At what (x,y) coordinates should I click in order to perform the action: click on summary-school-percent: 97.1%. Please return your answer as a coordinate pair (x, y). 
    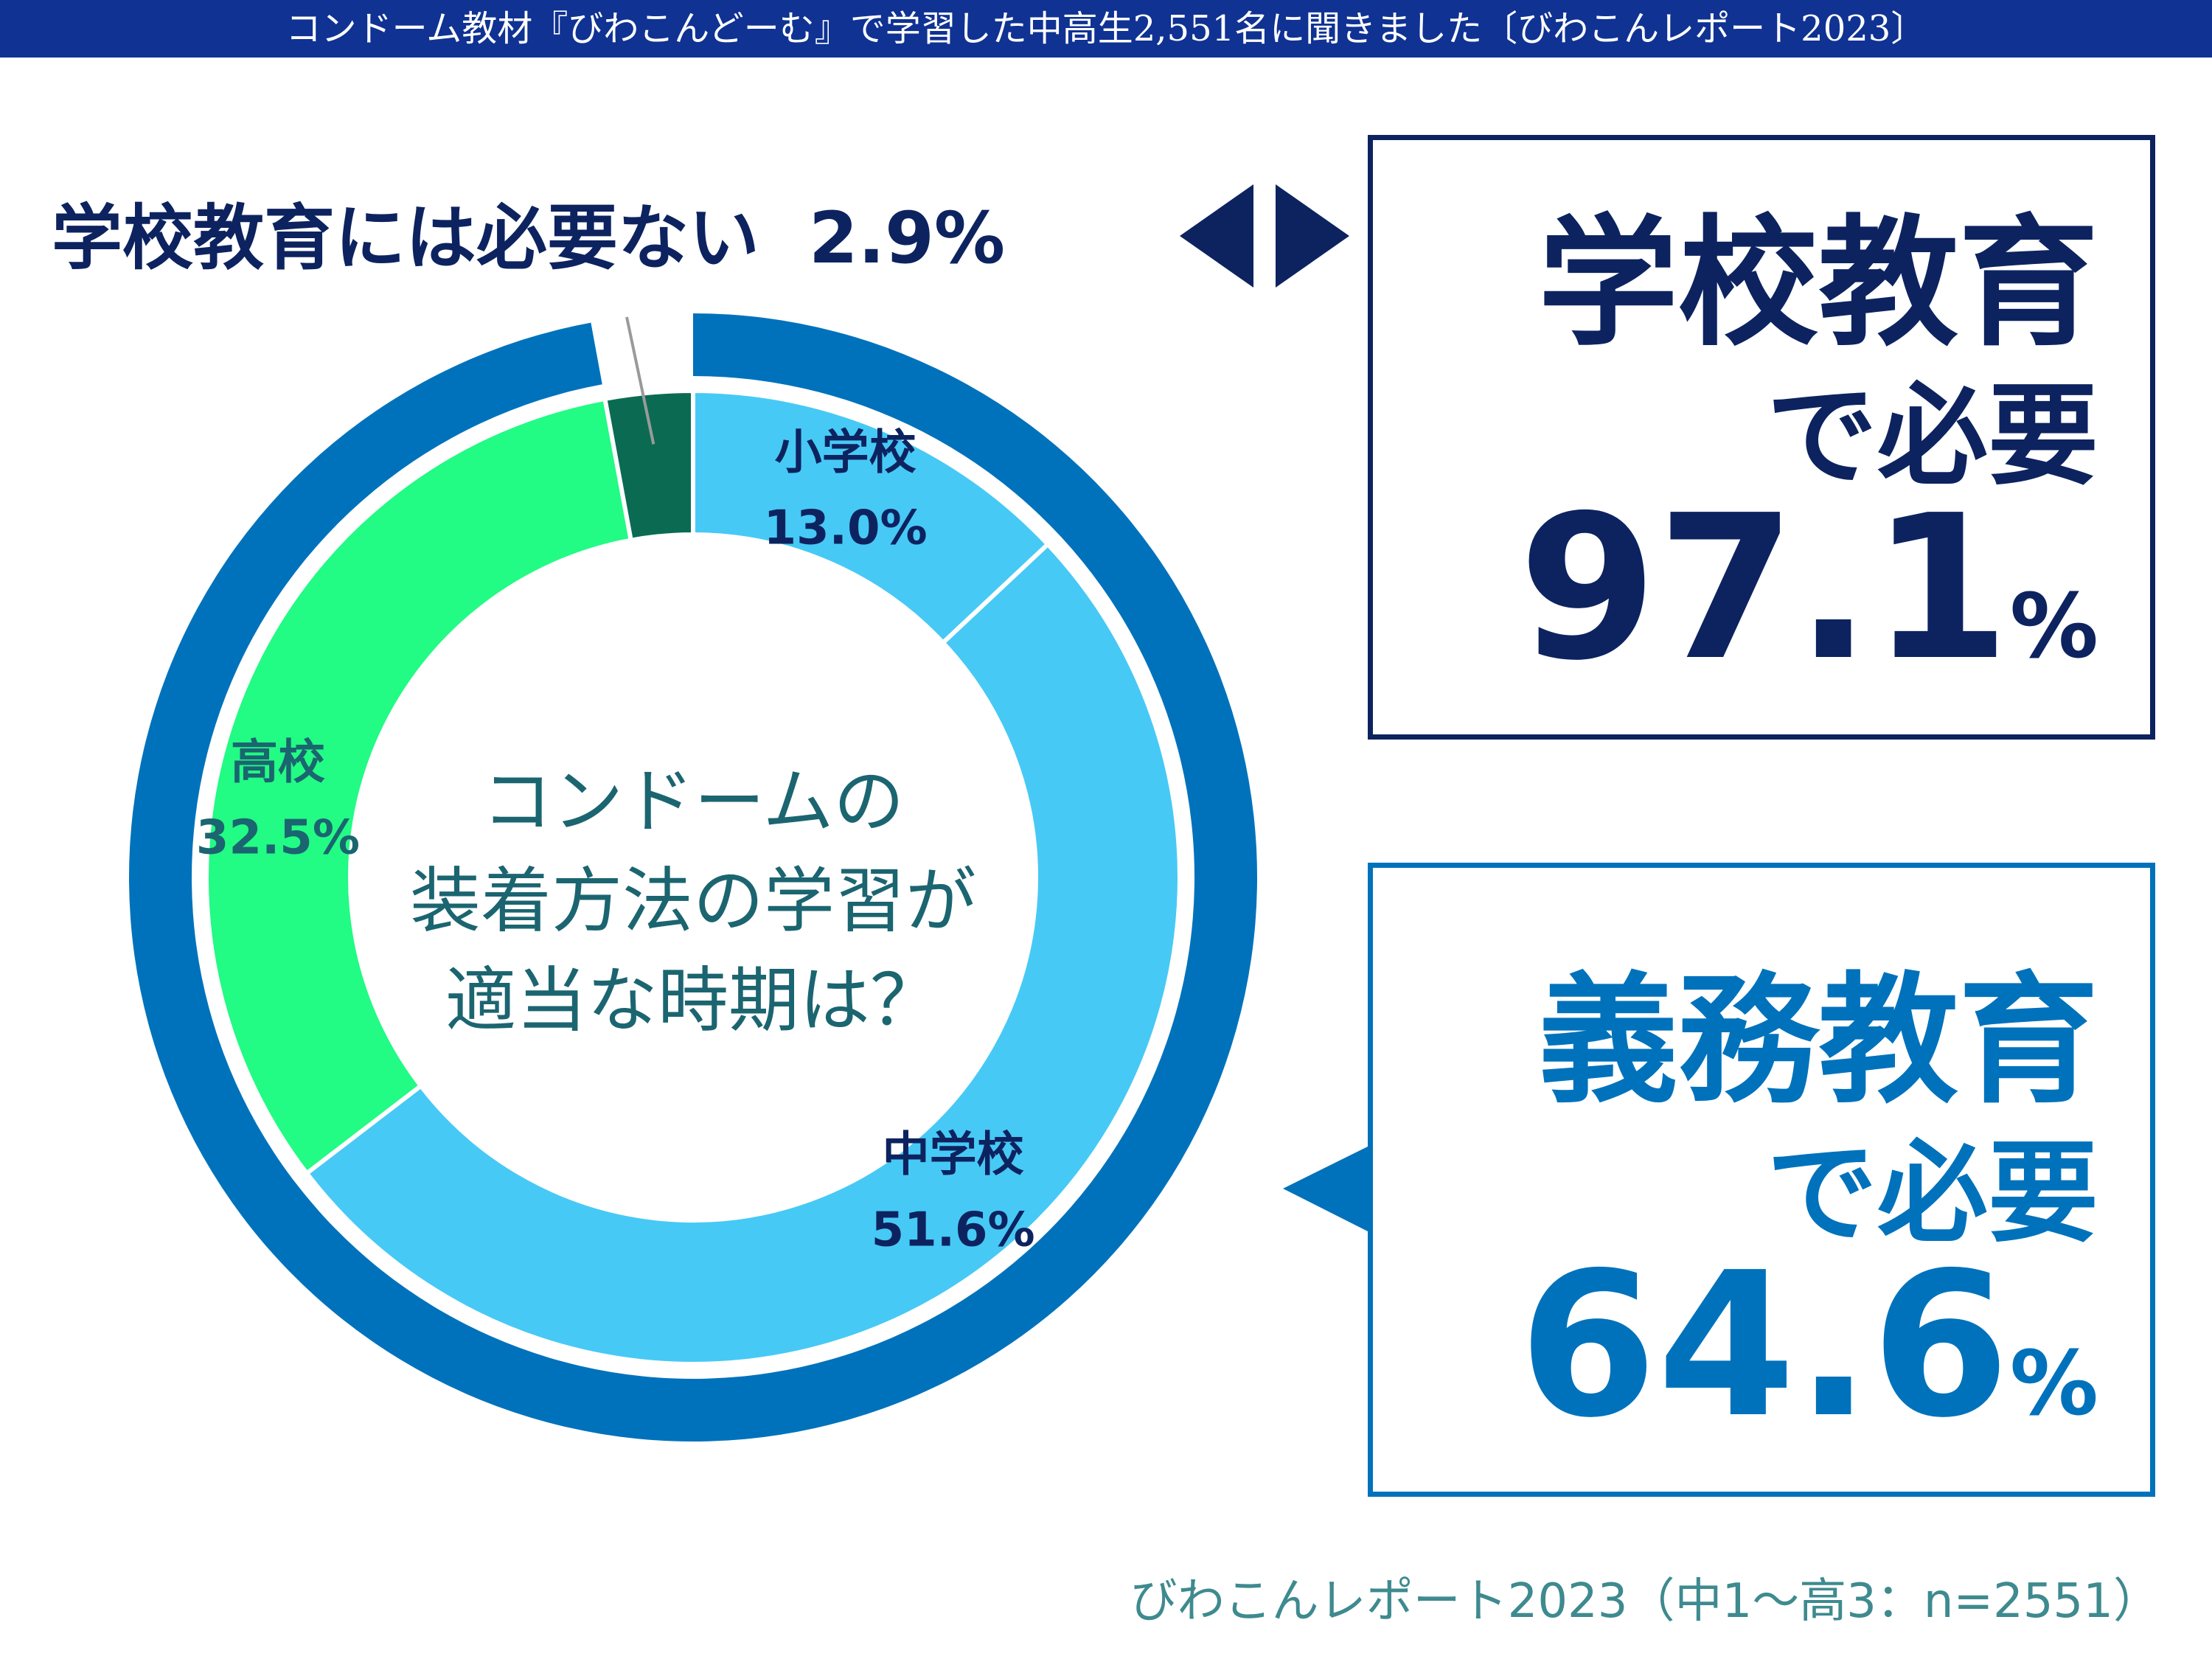
    Looking at the image, I should click on (1808, 588).